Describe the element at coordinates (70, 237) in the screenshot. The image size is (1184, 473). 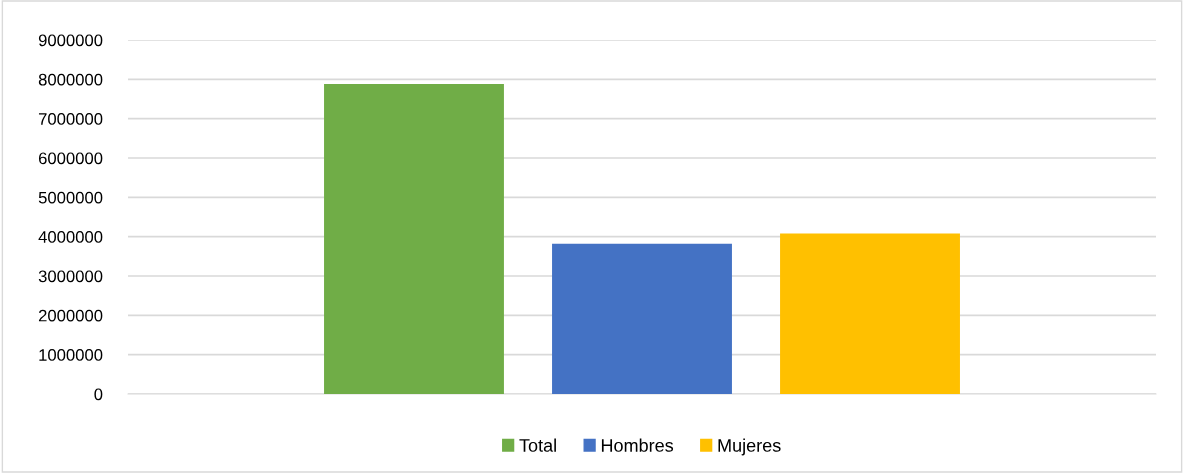
I see `y-tick-label: 4000000` at that location.